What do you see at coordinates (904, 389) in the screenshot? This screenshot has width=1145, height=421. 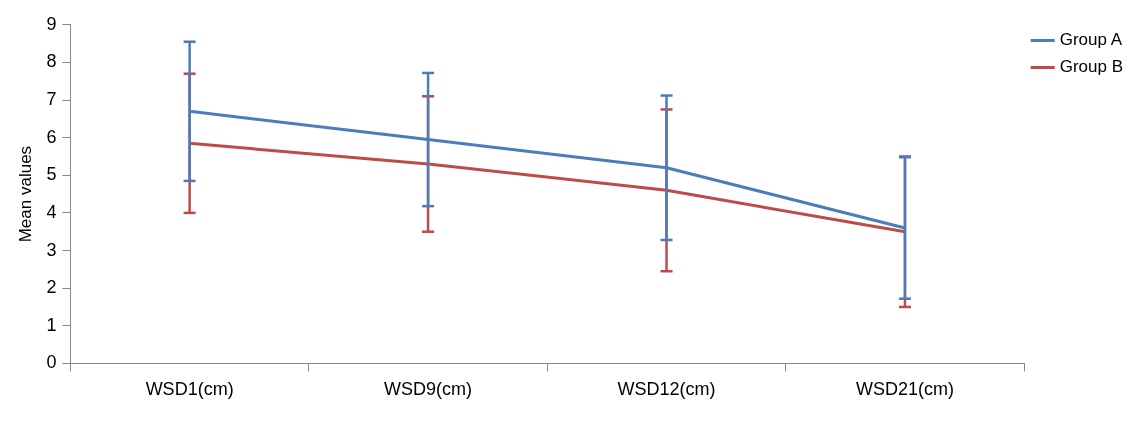 I see `x-tick-label: WSD21(cm)` at bounding box center [904, 389].